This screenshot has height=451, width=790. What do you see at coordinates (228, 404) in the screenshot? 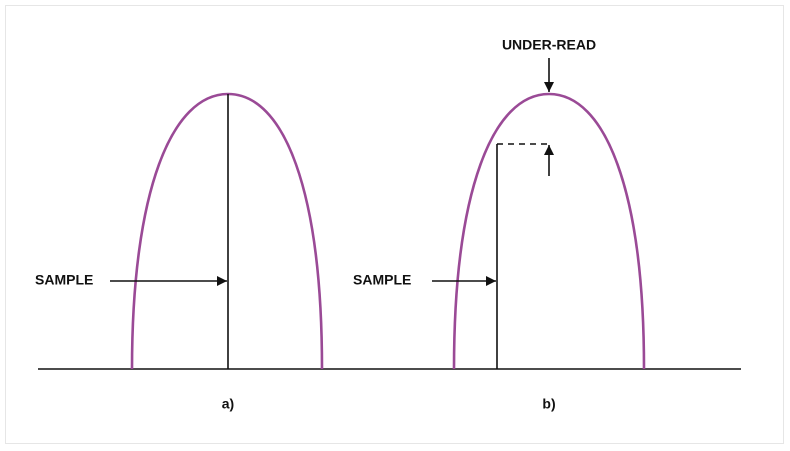
I see `caption: a)` at bounding box center [228, 404].